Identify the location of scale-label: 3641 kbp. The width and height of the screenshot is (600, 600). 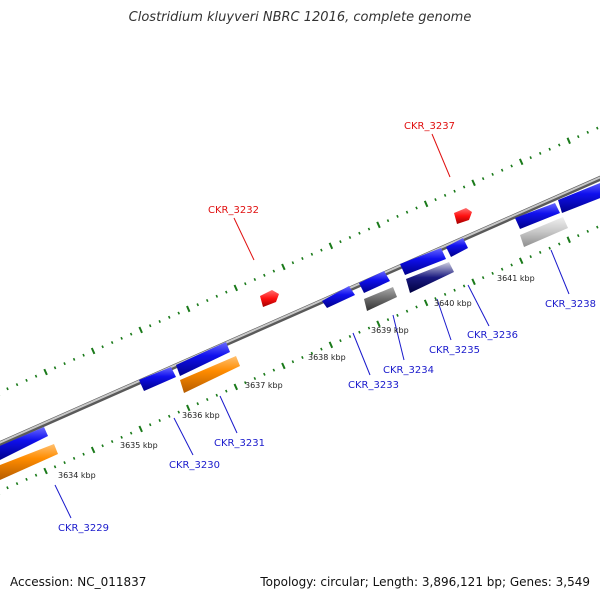
(516, 278).